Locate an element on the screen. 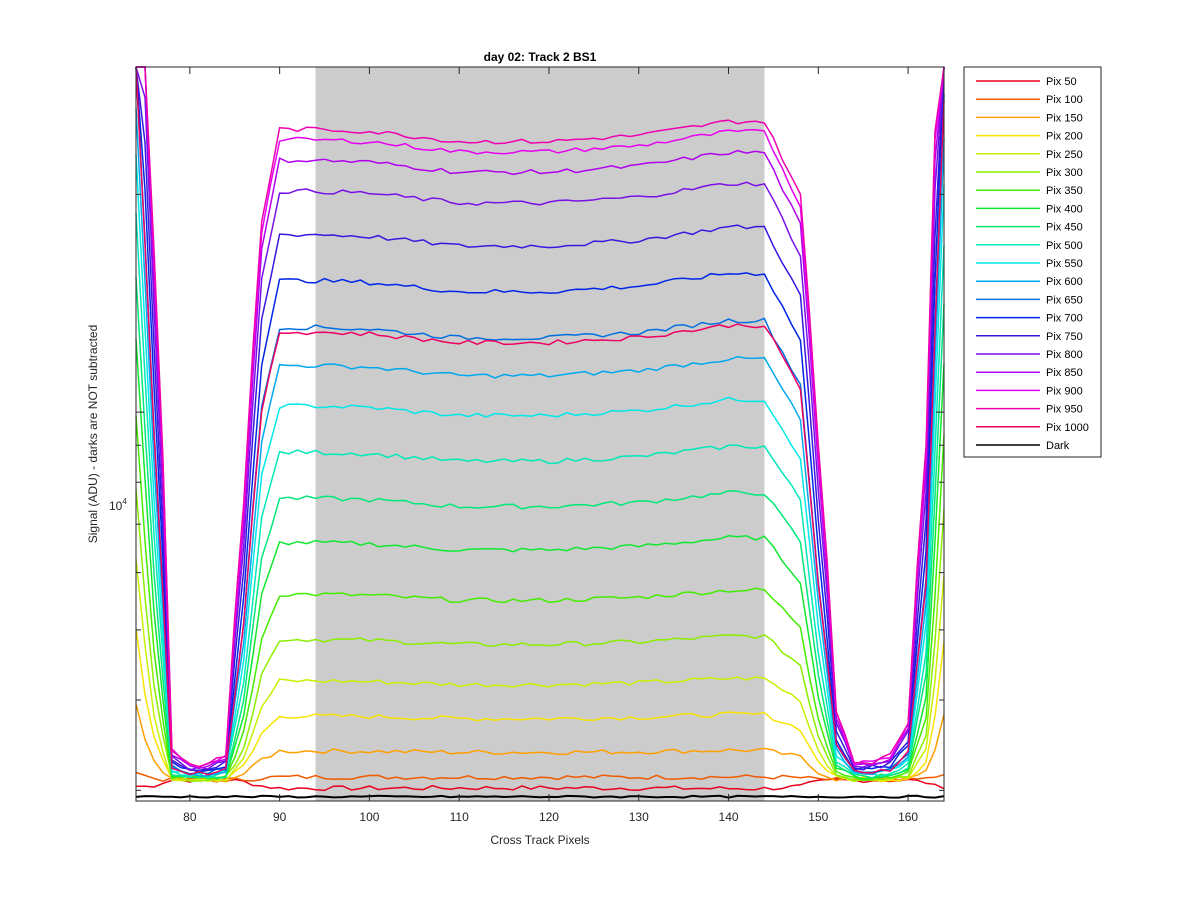 The image size is (1200, 900). legend-label: Pix 850 is located at coordinates (1064, 373).